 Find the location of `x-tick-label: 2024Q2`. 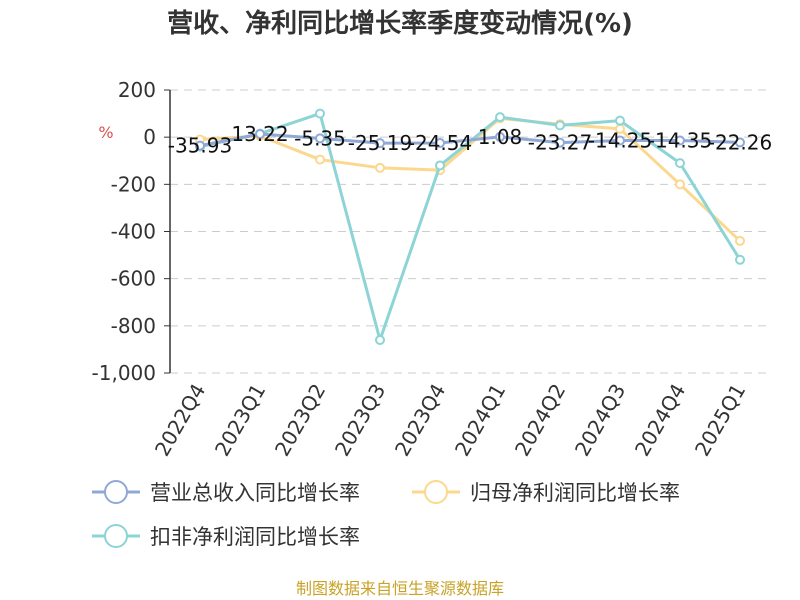

x-tick-label: 2024Q2 is located at coordinates (540, 420).